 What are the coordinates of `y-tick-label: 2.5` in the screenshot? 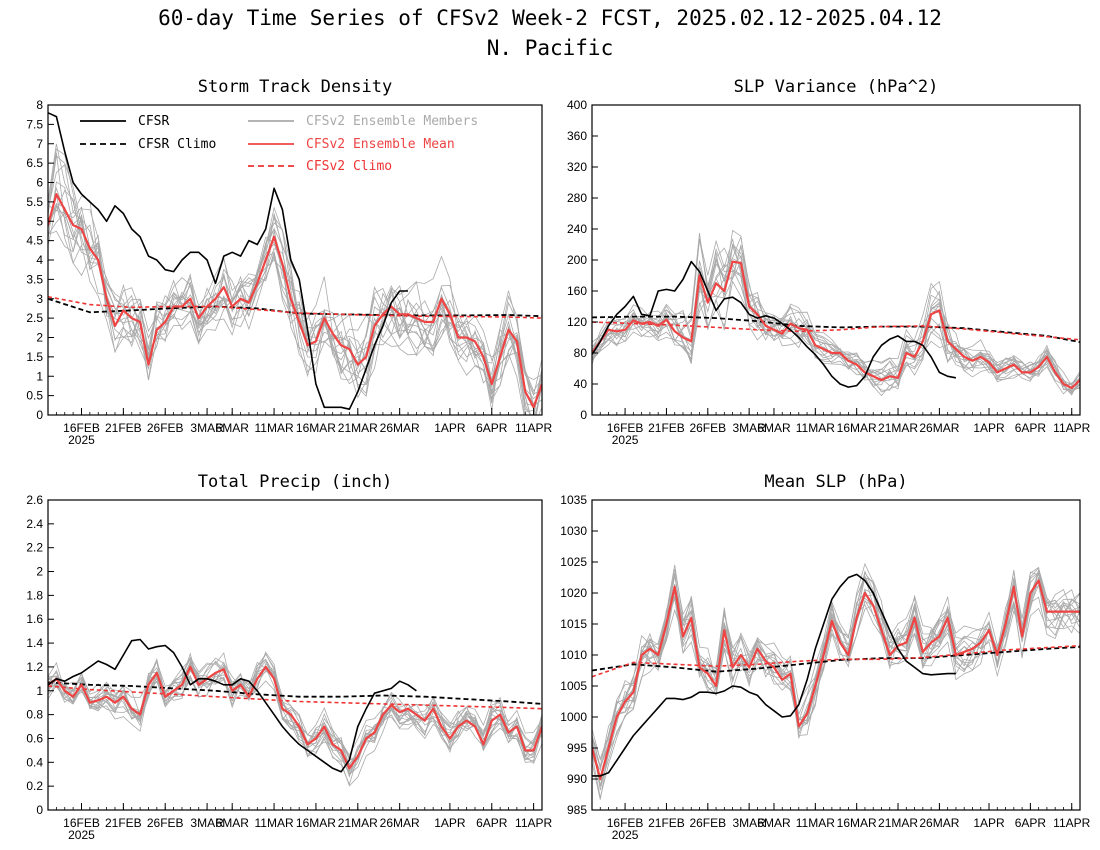 It's located at (34, 318).